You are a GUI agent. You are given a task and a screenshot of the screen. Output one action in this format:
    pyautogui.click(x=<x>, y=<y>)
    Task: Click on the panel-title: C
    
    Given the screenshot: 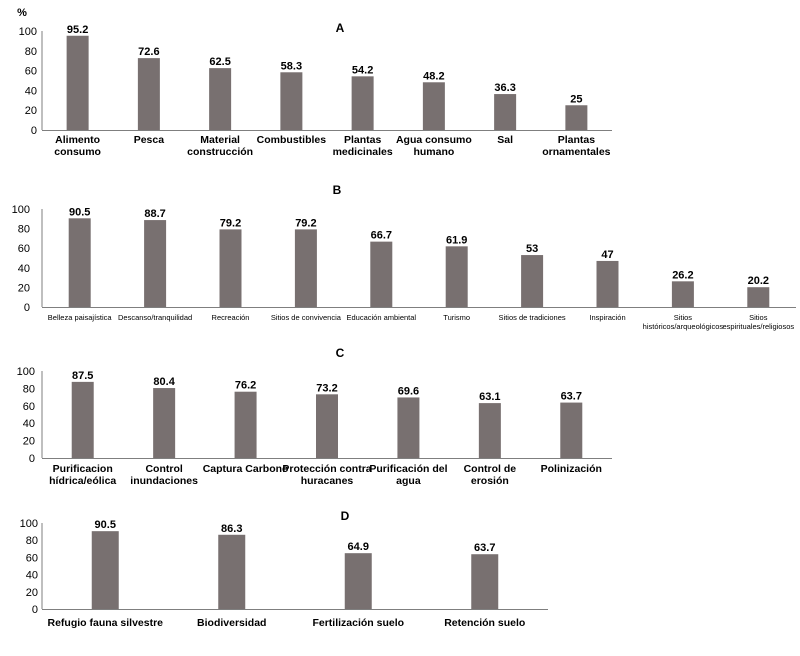 What is the action you would take?
    pyautogui.click(x=340, y=353)
    